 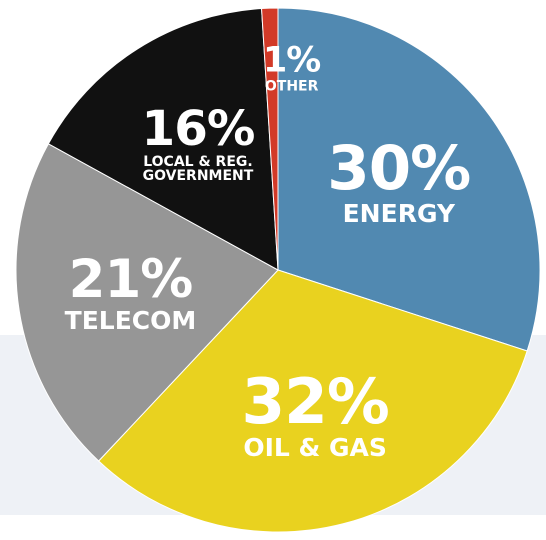 I want to click on slice-label: 16% LOCAL & REG. GOVERNMENT, so click(x=198, y=142).